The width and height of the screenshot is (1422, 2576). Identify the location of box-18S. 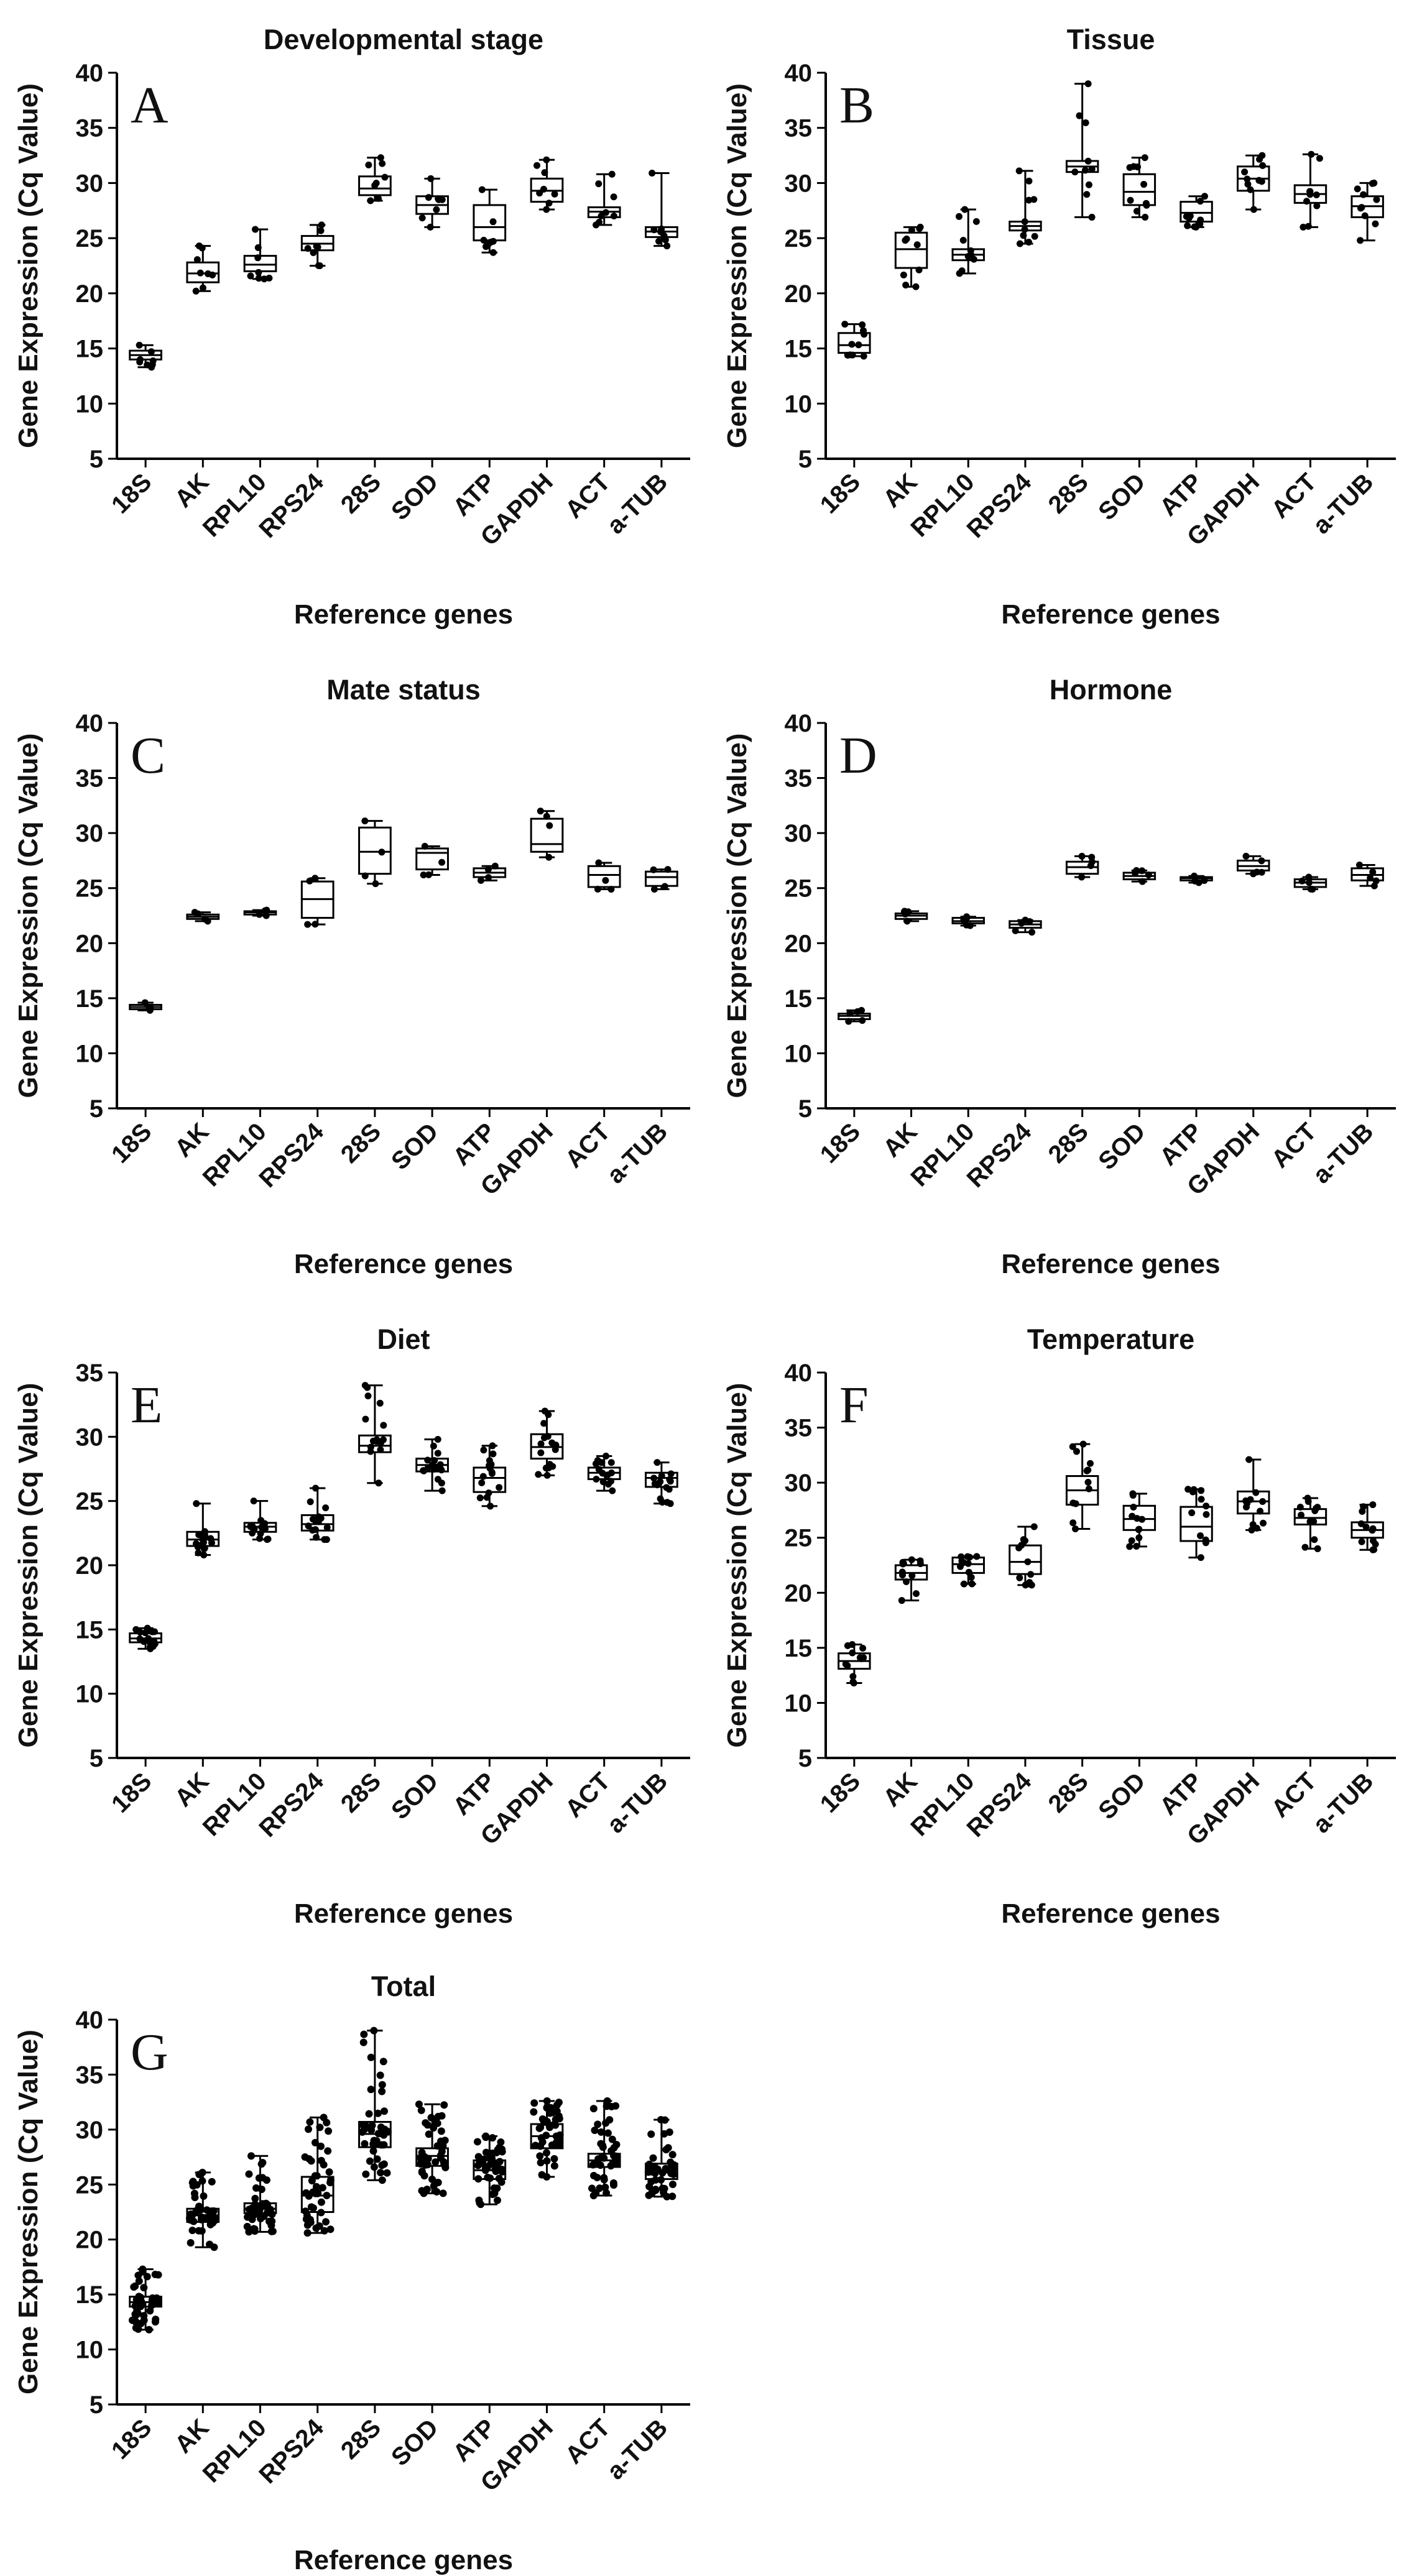
(854, 1664).